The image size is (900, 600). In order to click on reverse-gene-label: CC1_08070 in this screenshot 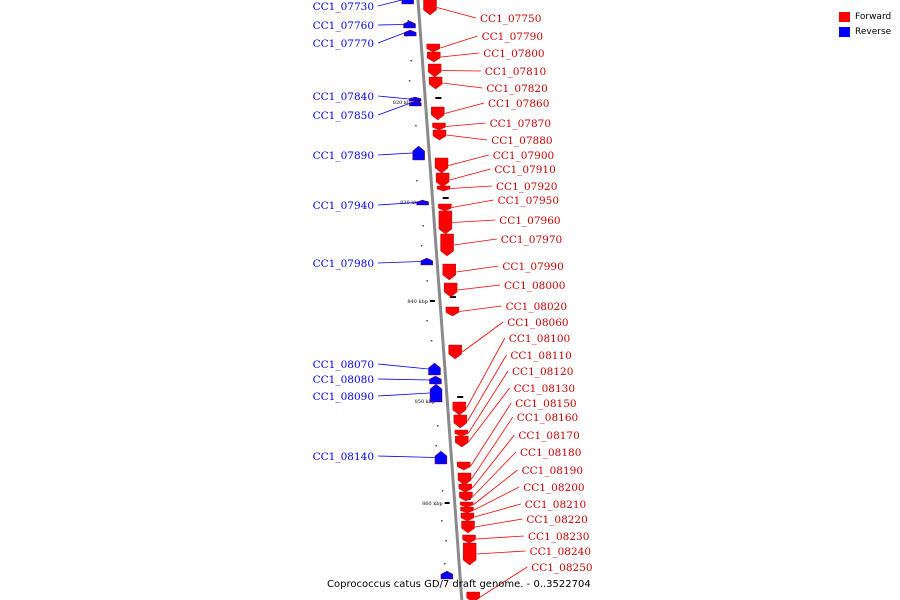, I will do `click(343, 365)`.